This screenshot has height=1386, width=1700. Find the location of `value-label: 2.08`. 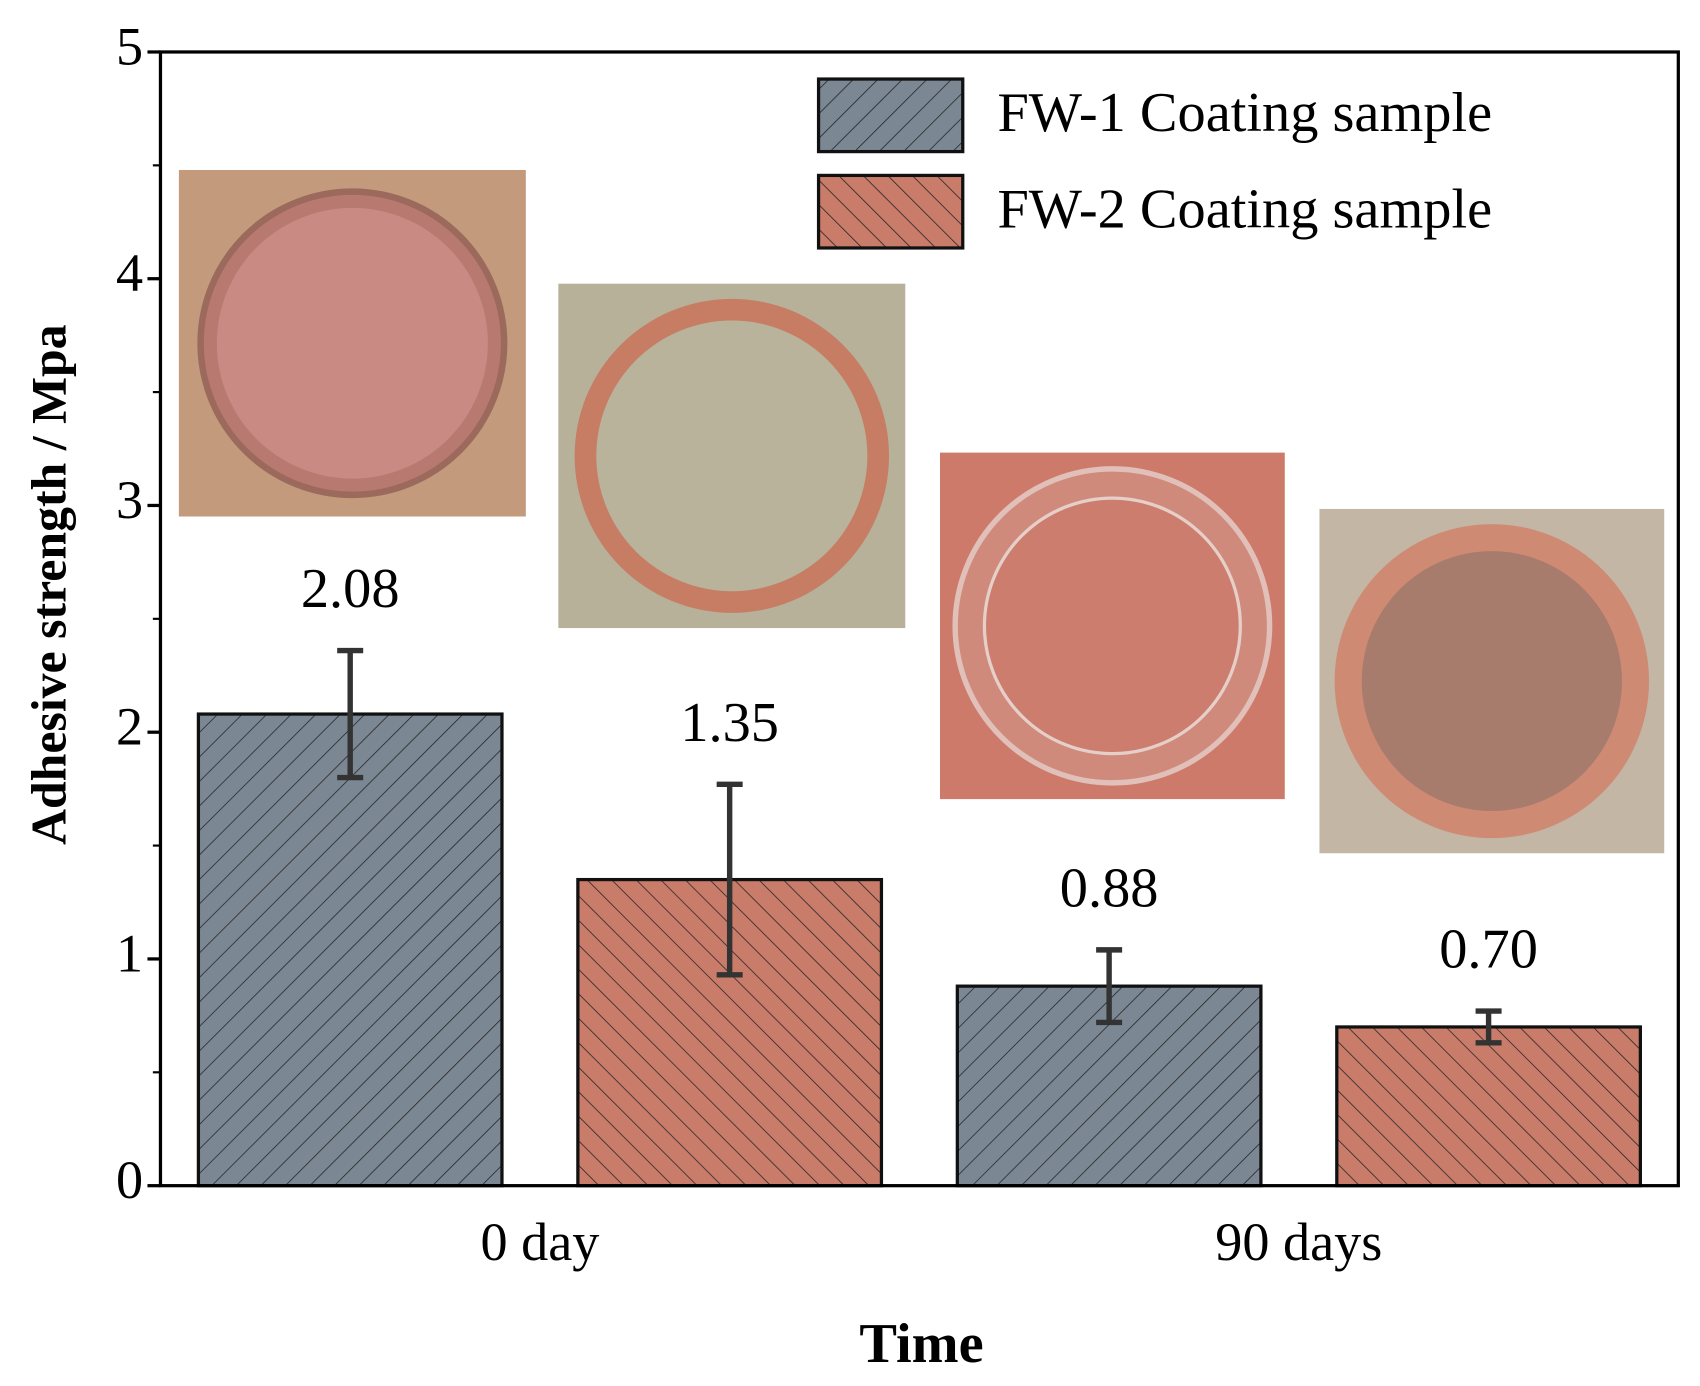

value-label: 2.08 is located at coordinates (350, 589).